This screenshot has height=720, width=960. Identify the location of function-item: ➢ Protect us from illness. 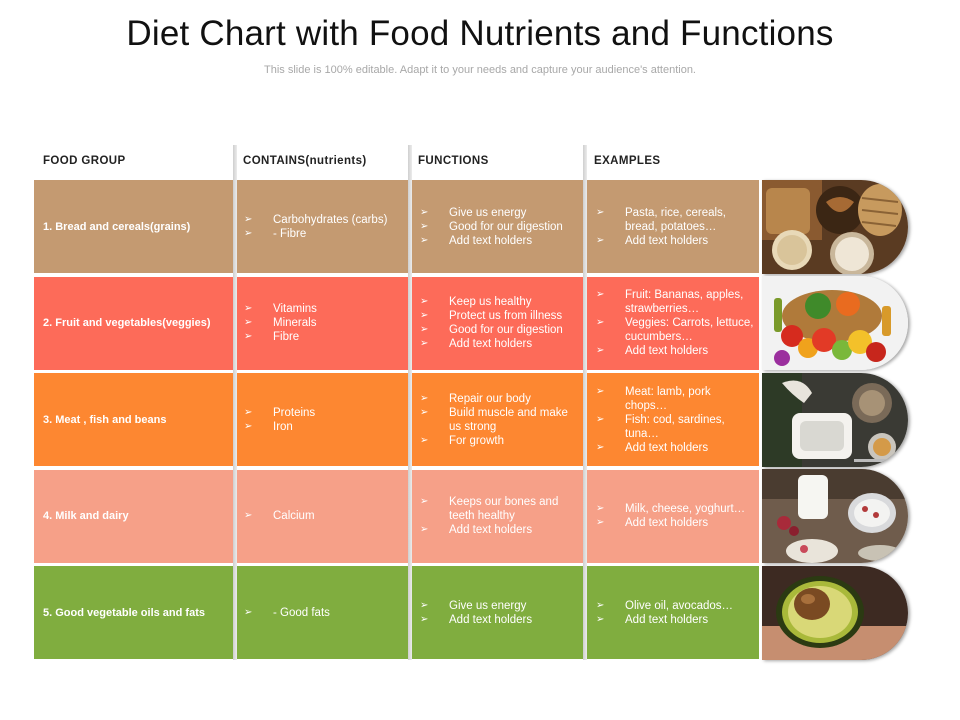
(499, 316).